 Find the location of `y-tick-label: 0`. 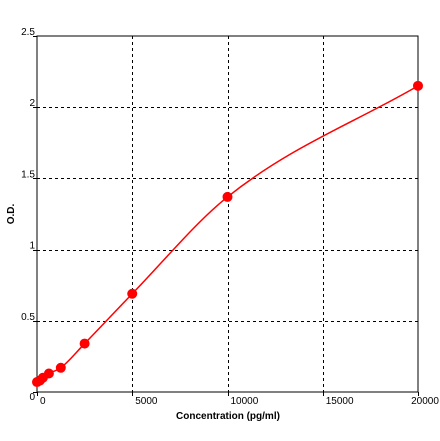

y-tick-label: 0 is located at coordinates (32, 397).